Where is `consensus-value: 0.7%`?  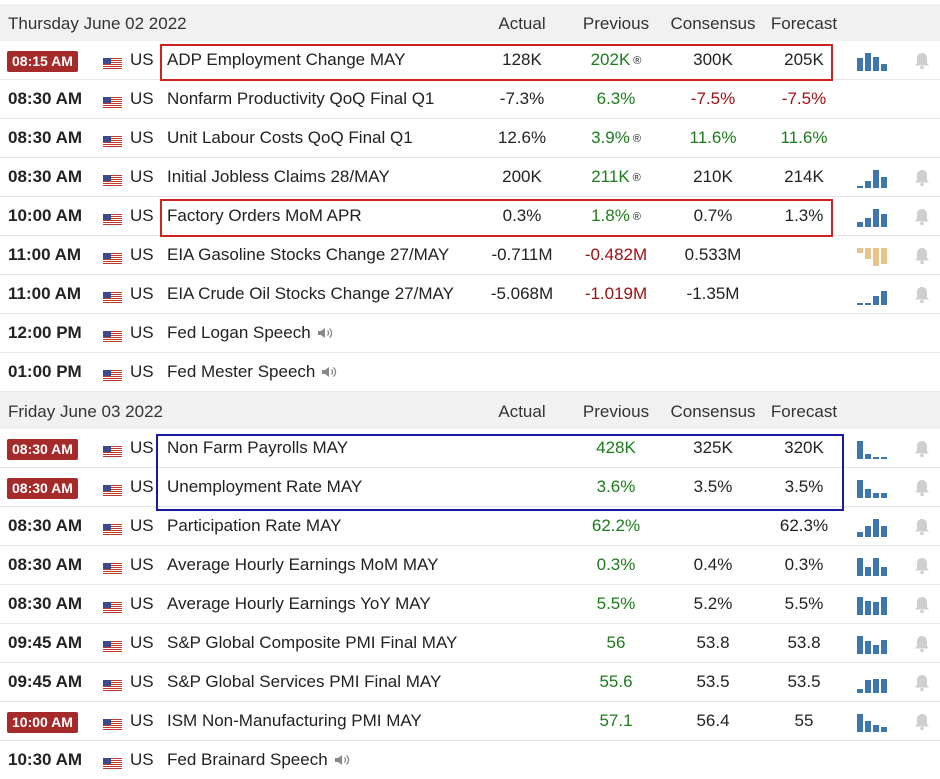
consensus-value: 0.7% is located at coordinates (713, 216).